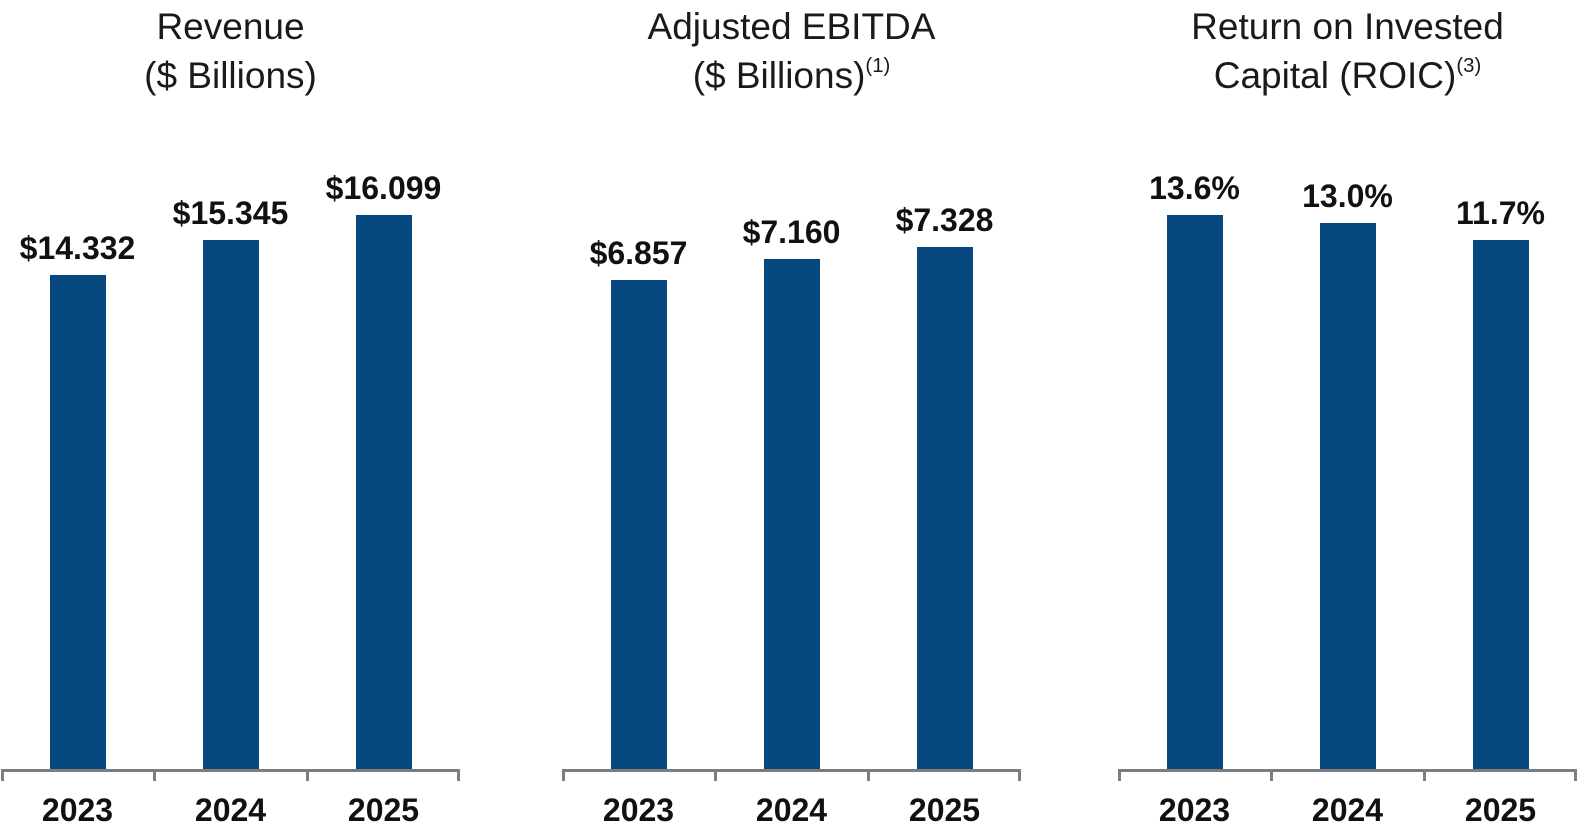 This screenshot has width=1584, height=836. Describe the element at coordinates (1347, 195) in the screenshot. I see `bar-value-label: 13.0%` at that location.